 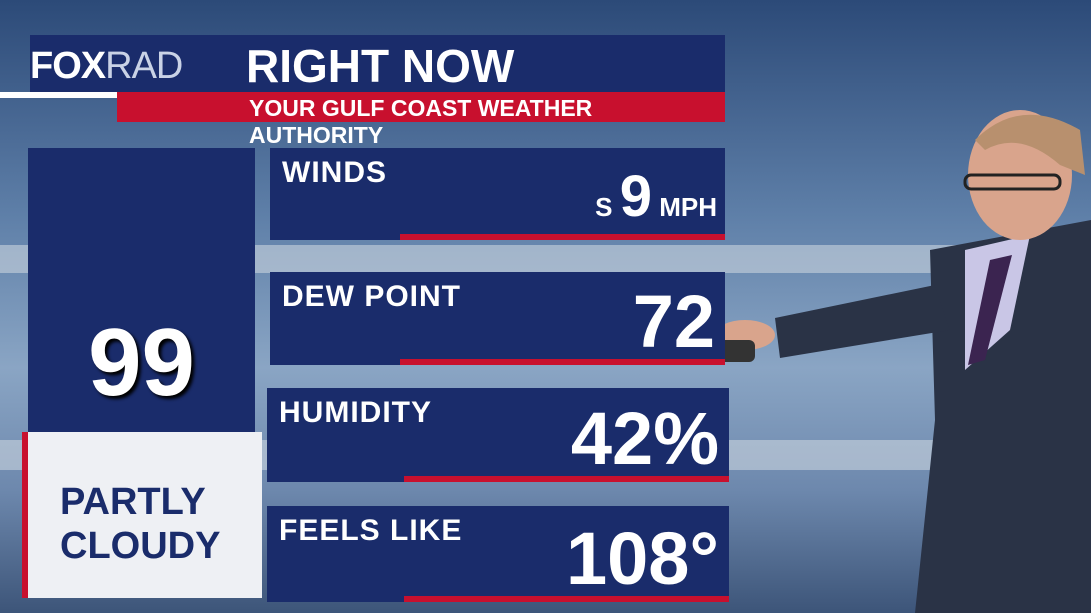 What do you see at coordinates (642, 558) in the screenshot?
I see `row-value: 108°` at bounding box center [642, 558].